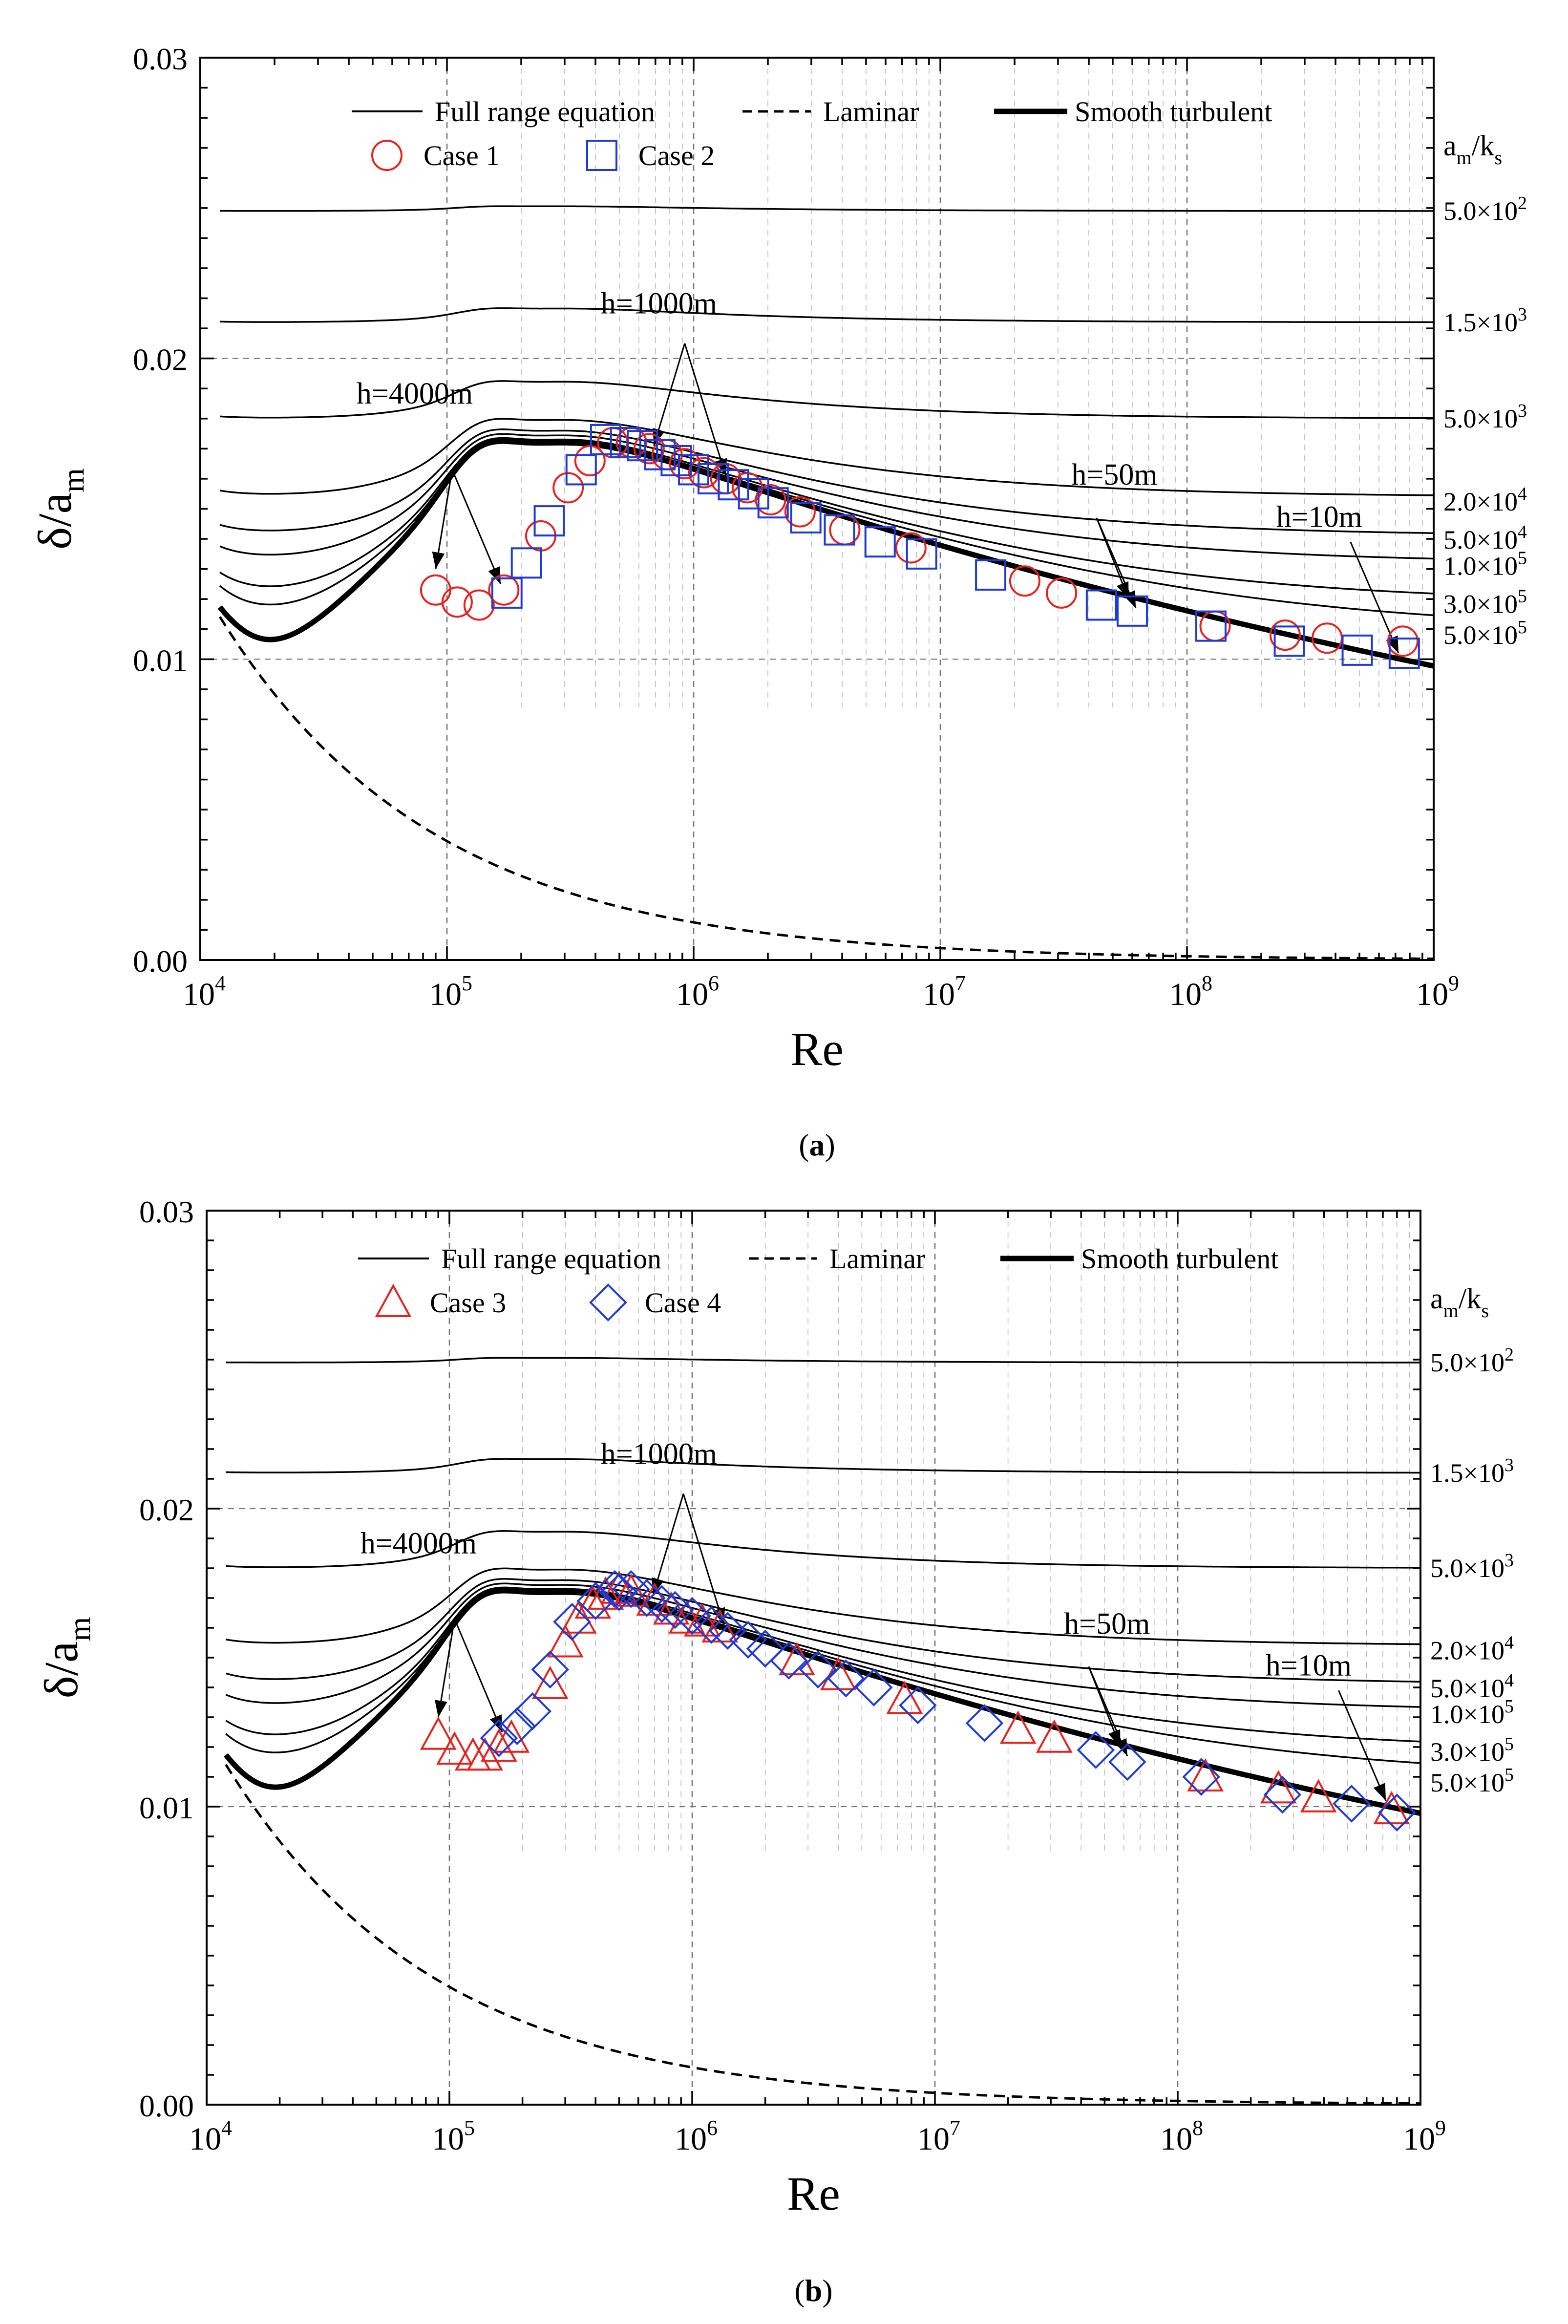 Image resolution: width=1568 pixels, height=2324 pixels. What do you see at coordinates (1472, 1687) in the screenshot?
I see `curve-label-5: 5.0×10⁴` at bounding box center [1472, 1687].